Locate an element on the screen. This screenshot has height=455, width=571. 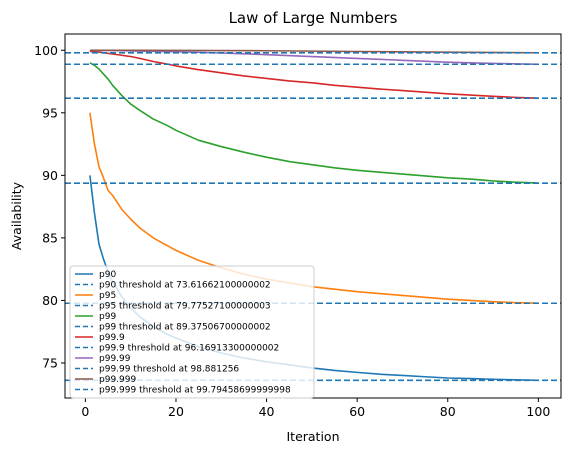
x-tick-label: 20 is located at coordinates (176, 411).